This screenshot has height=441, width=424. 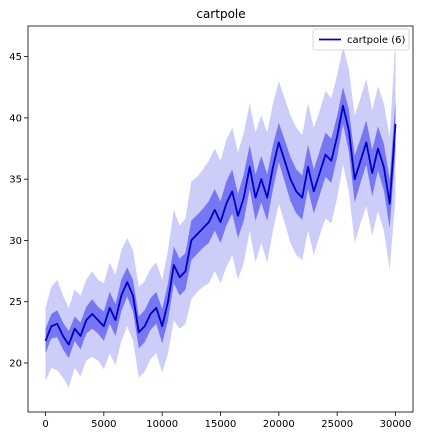 I want to click on x-tick-label: 20000, so click(x=279, y=424).